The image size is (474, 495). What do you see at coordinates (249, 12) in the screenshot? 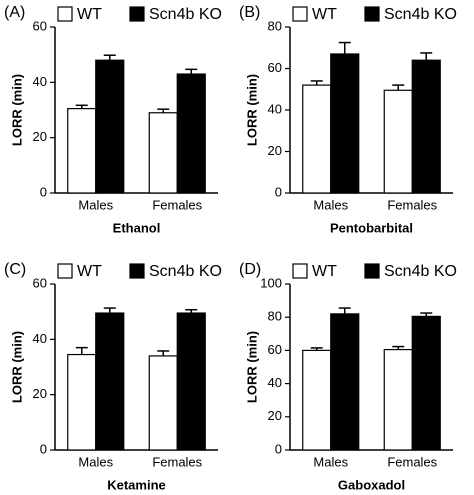
I see `panel-label: (B)` at bounding box center [249, 12].